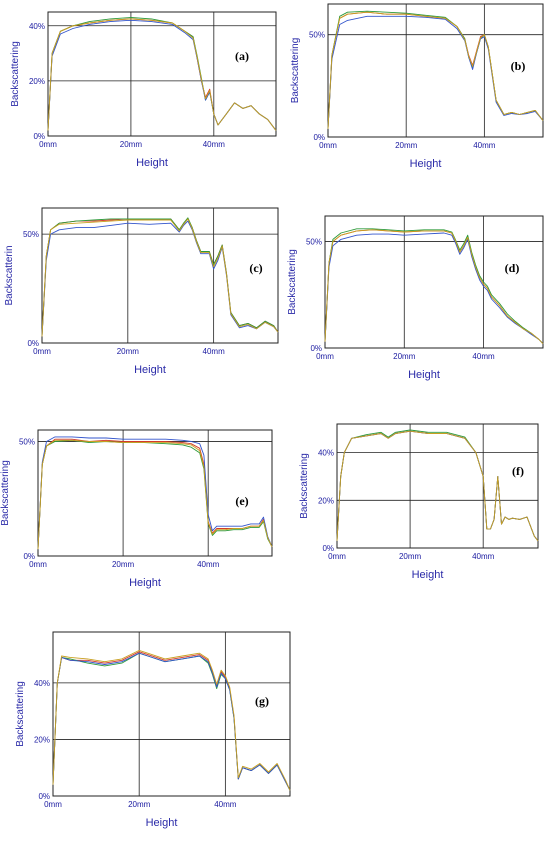 The height and width of the screenshot is (853, 550). Describe the element at coordinates (241, 501) in the screenshot. I see `panel-label: (e)` at that location.